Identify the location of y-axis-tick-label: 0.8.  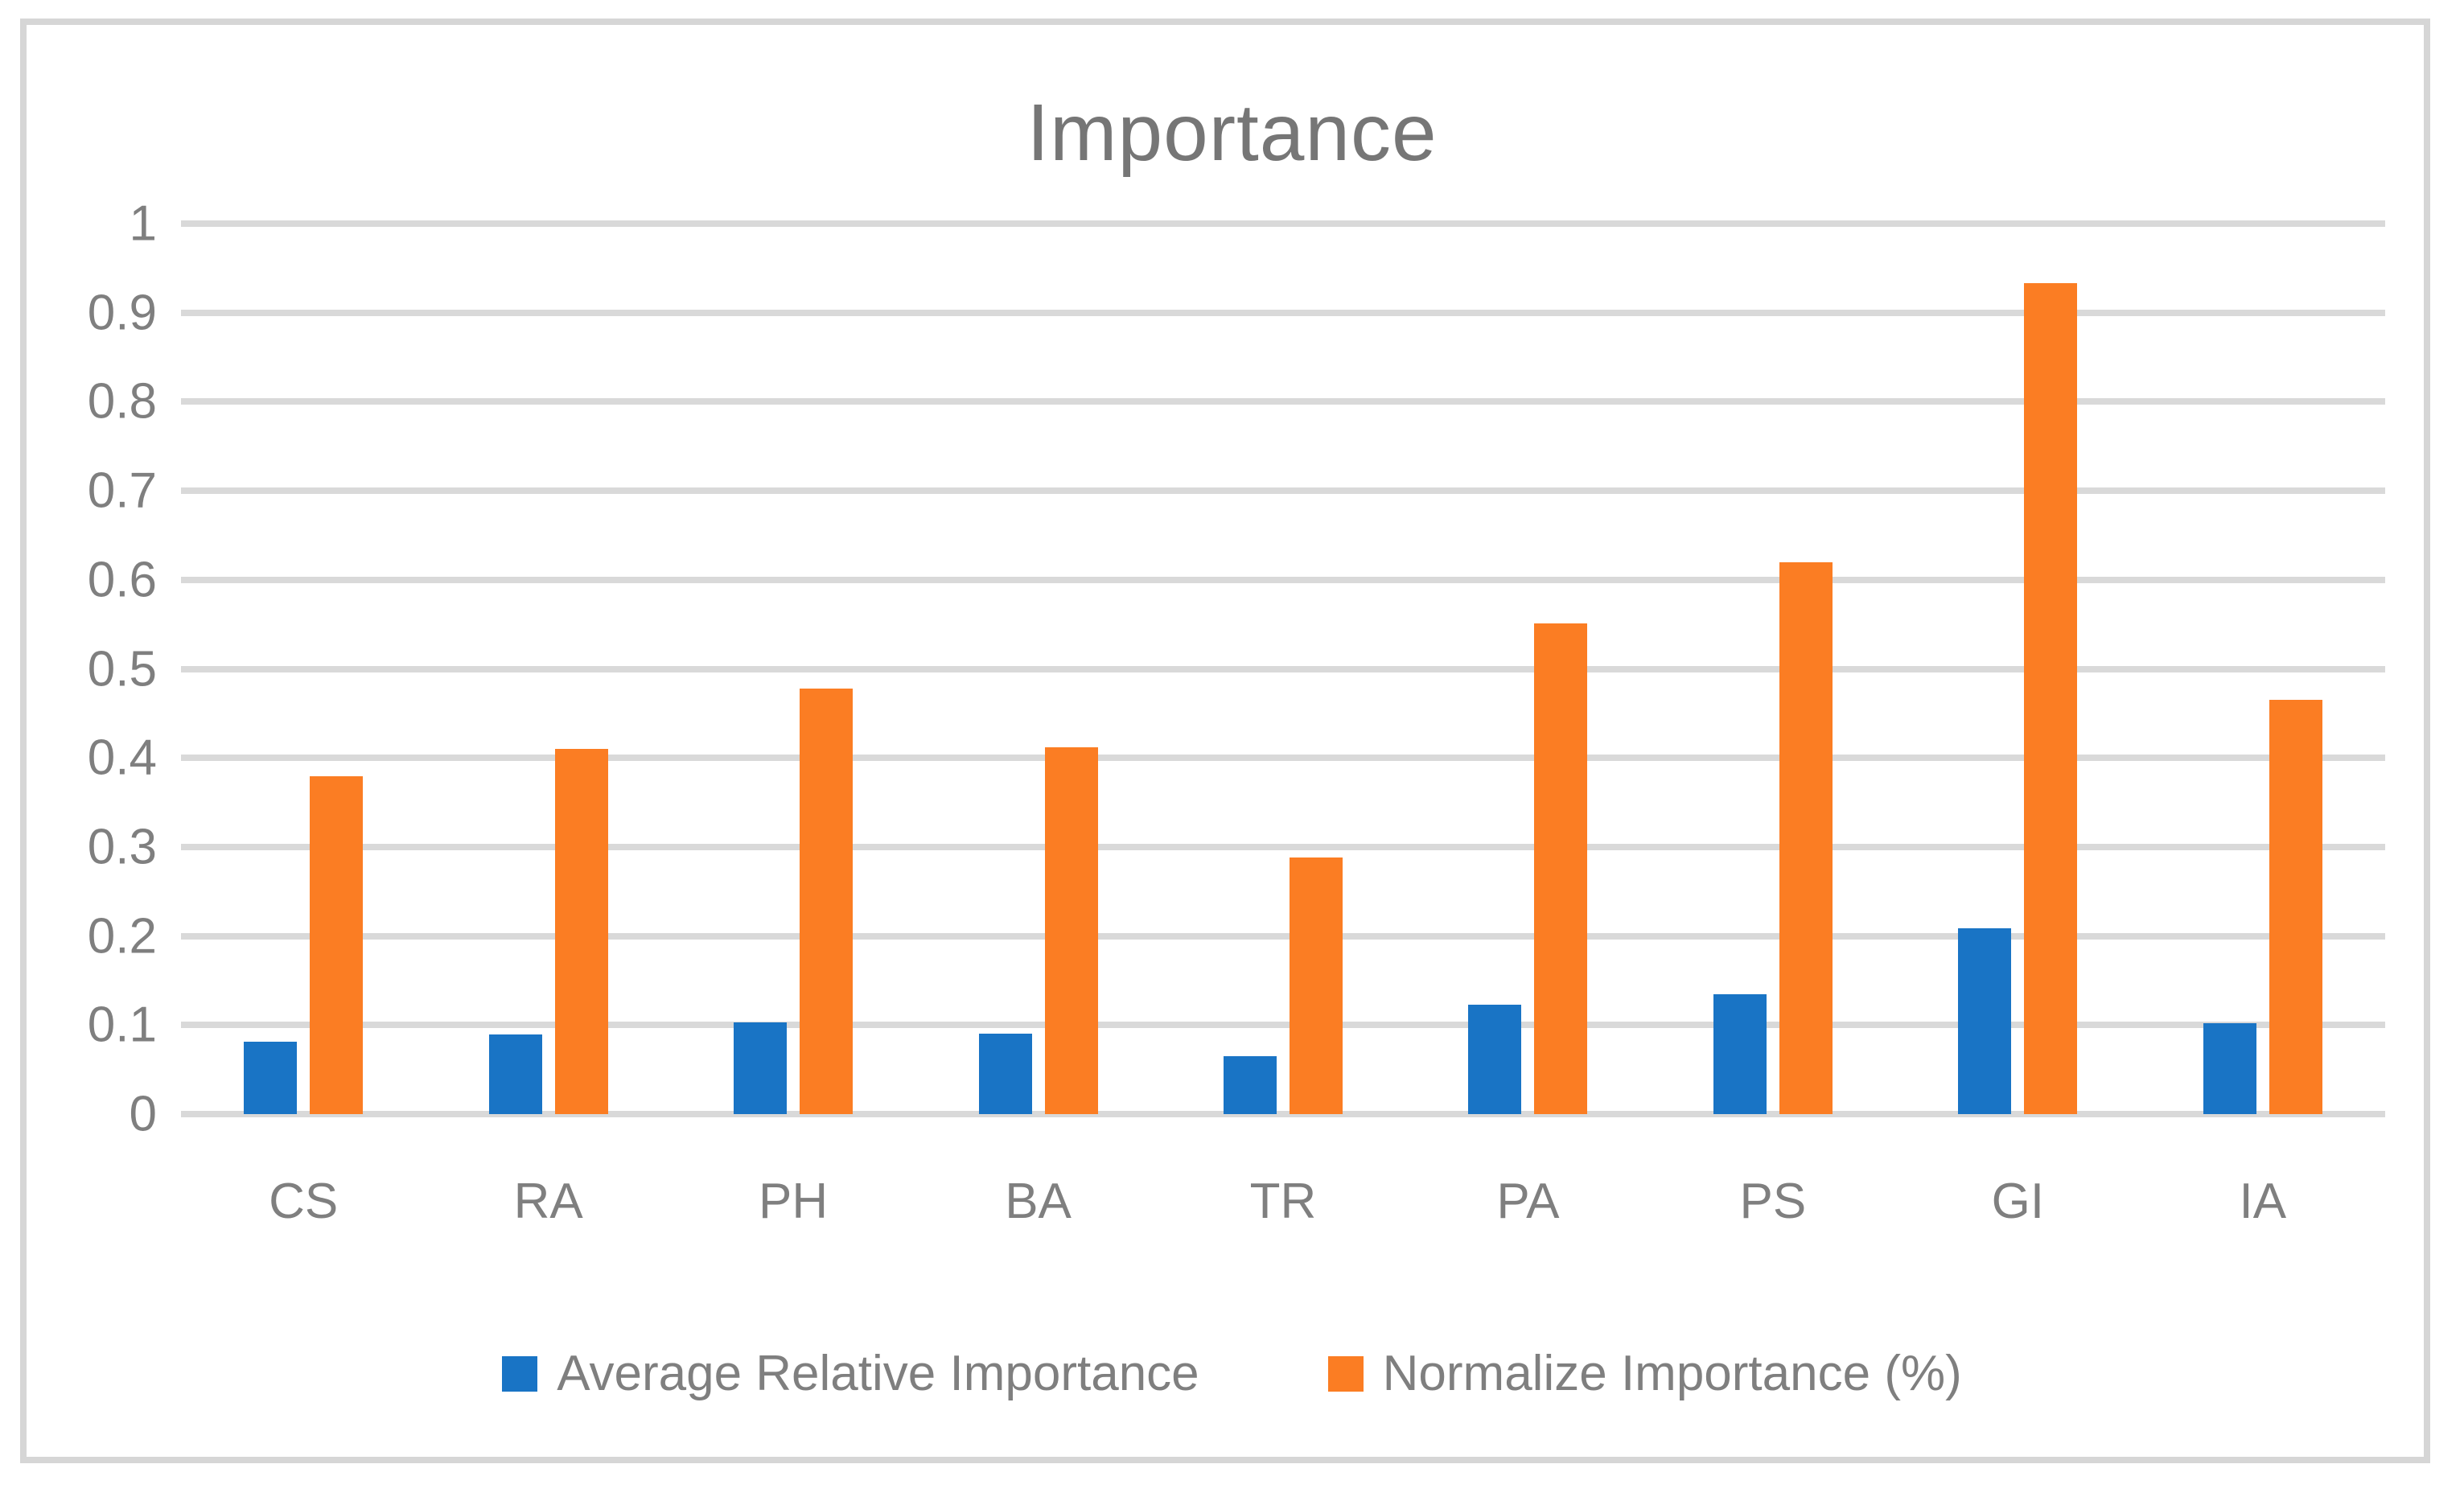
(122, 401).